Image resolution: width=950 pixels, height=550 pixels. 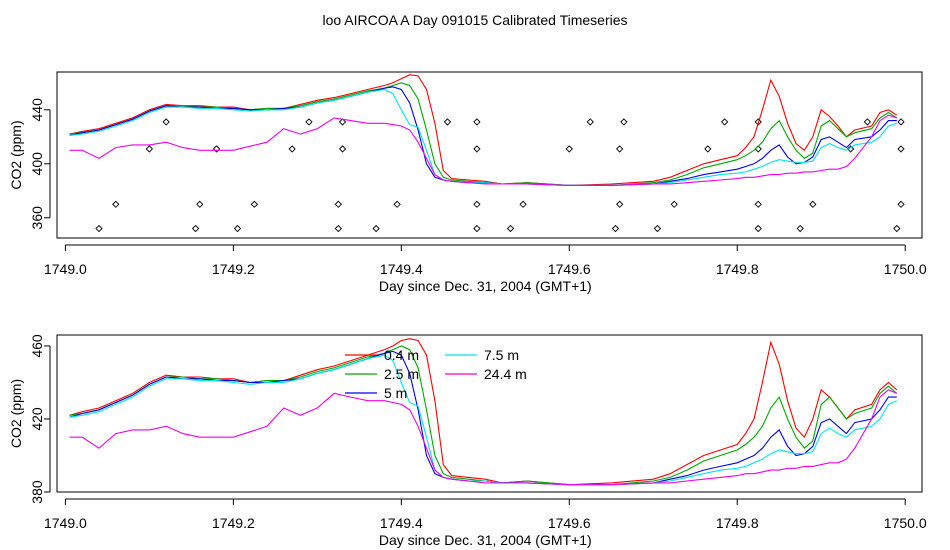 I want to click on chart2-x-tick-label: 1749.2, so click(x=233, y=523).